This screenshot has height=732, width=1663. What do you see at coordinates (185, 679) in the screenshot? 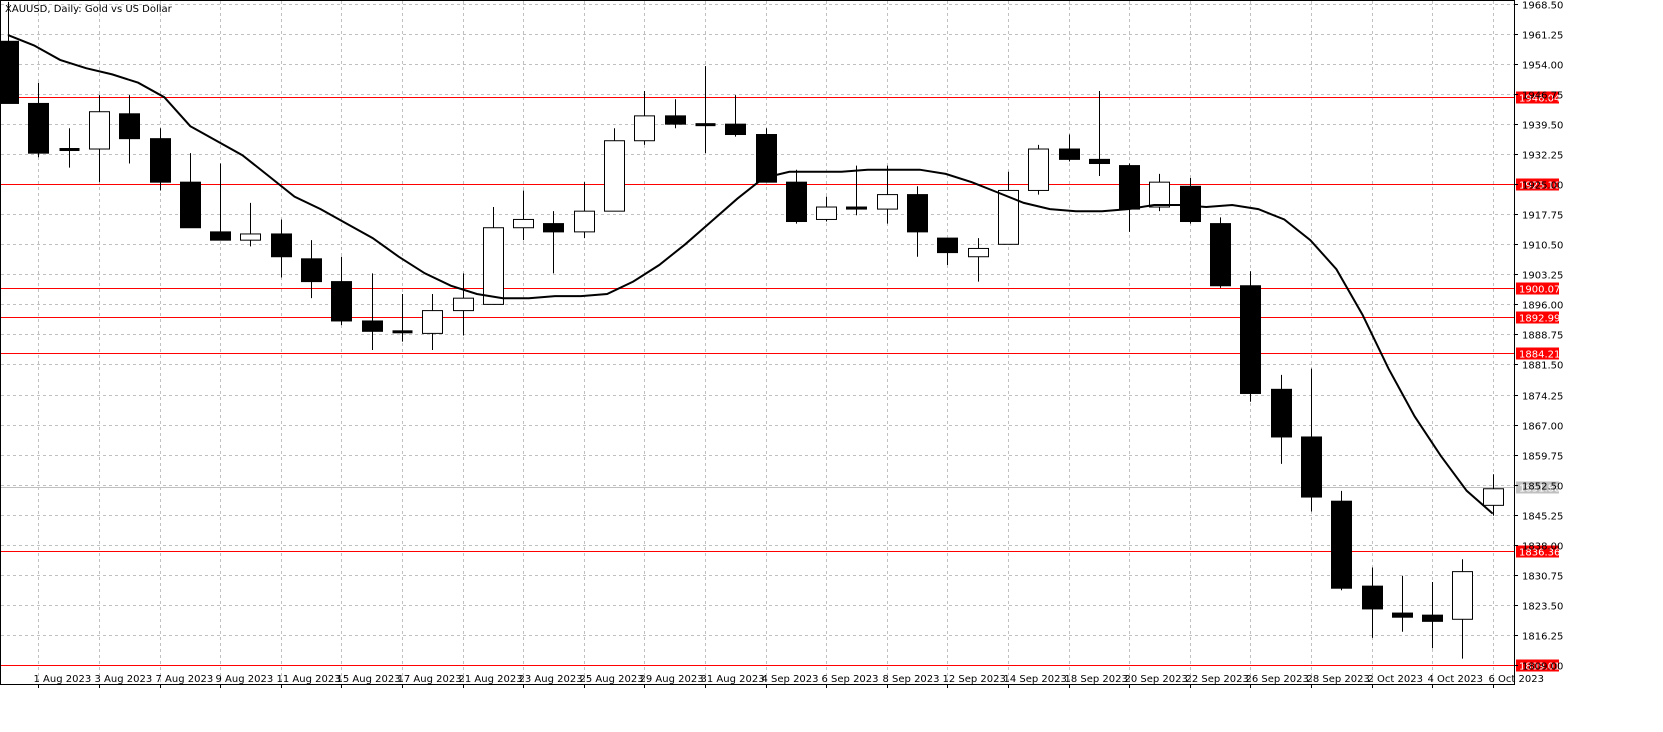
I see `x-tick-label: 7 Aug 2023` at bounding box center [185, 679].